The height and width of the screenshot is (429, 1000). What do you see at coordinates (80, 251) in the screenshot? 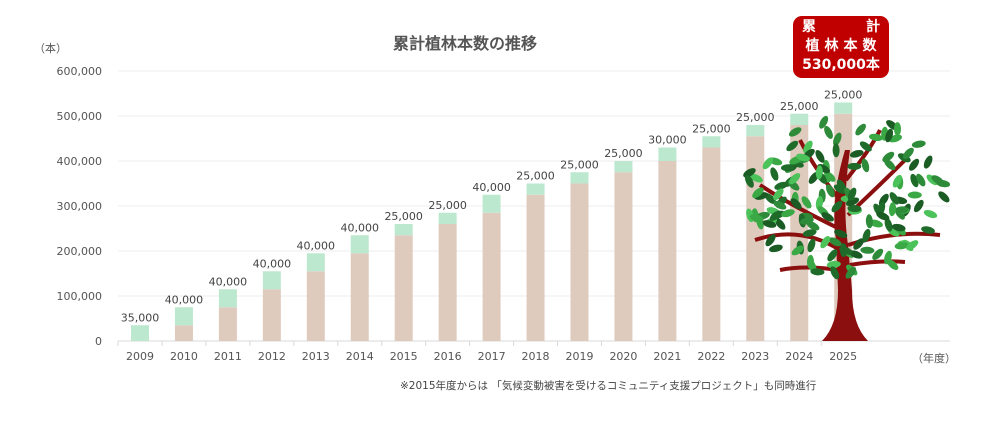
I see `y-tick-label: 200,000` at bounding box center [80, 251].